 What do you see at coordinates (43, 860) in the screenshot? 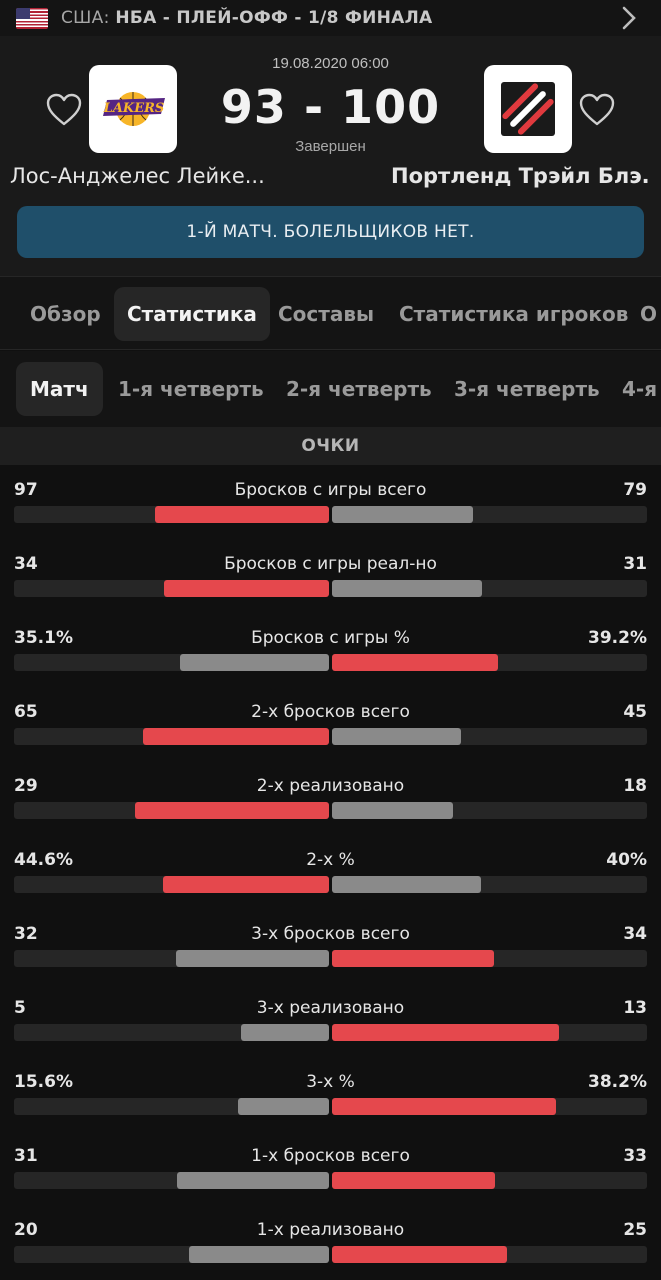
I see `stat-home-value: 44.6%` at bounding box center [43, 860].